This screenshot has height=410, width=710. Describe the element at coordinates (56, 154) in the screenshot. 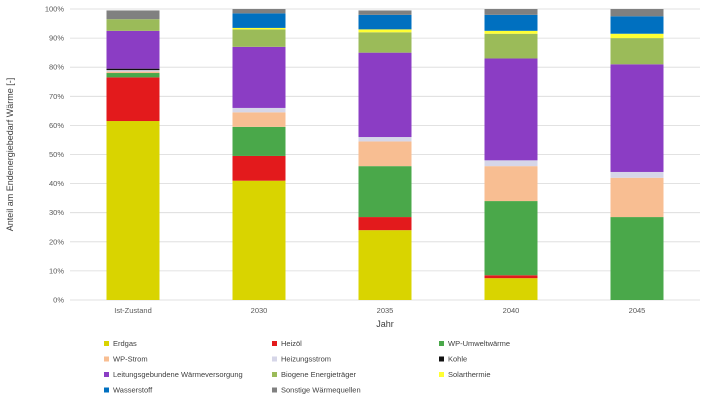

I see `y-tick-label: 50%` at that location.